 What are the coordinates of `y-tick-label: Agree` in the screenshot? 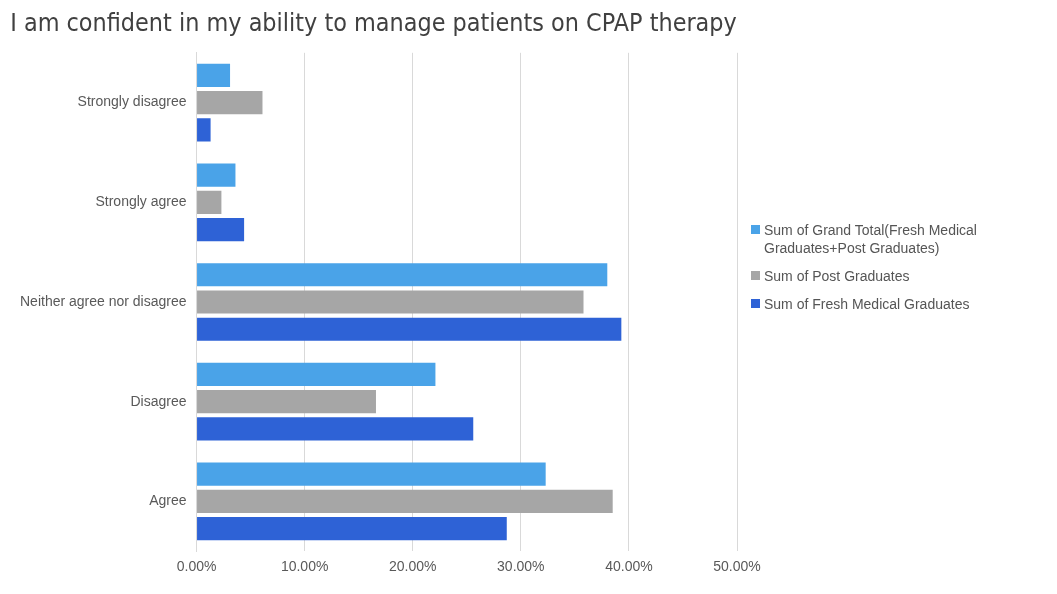 It's located at (168, 500).